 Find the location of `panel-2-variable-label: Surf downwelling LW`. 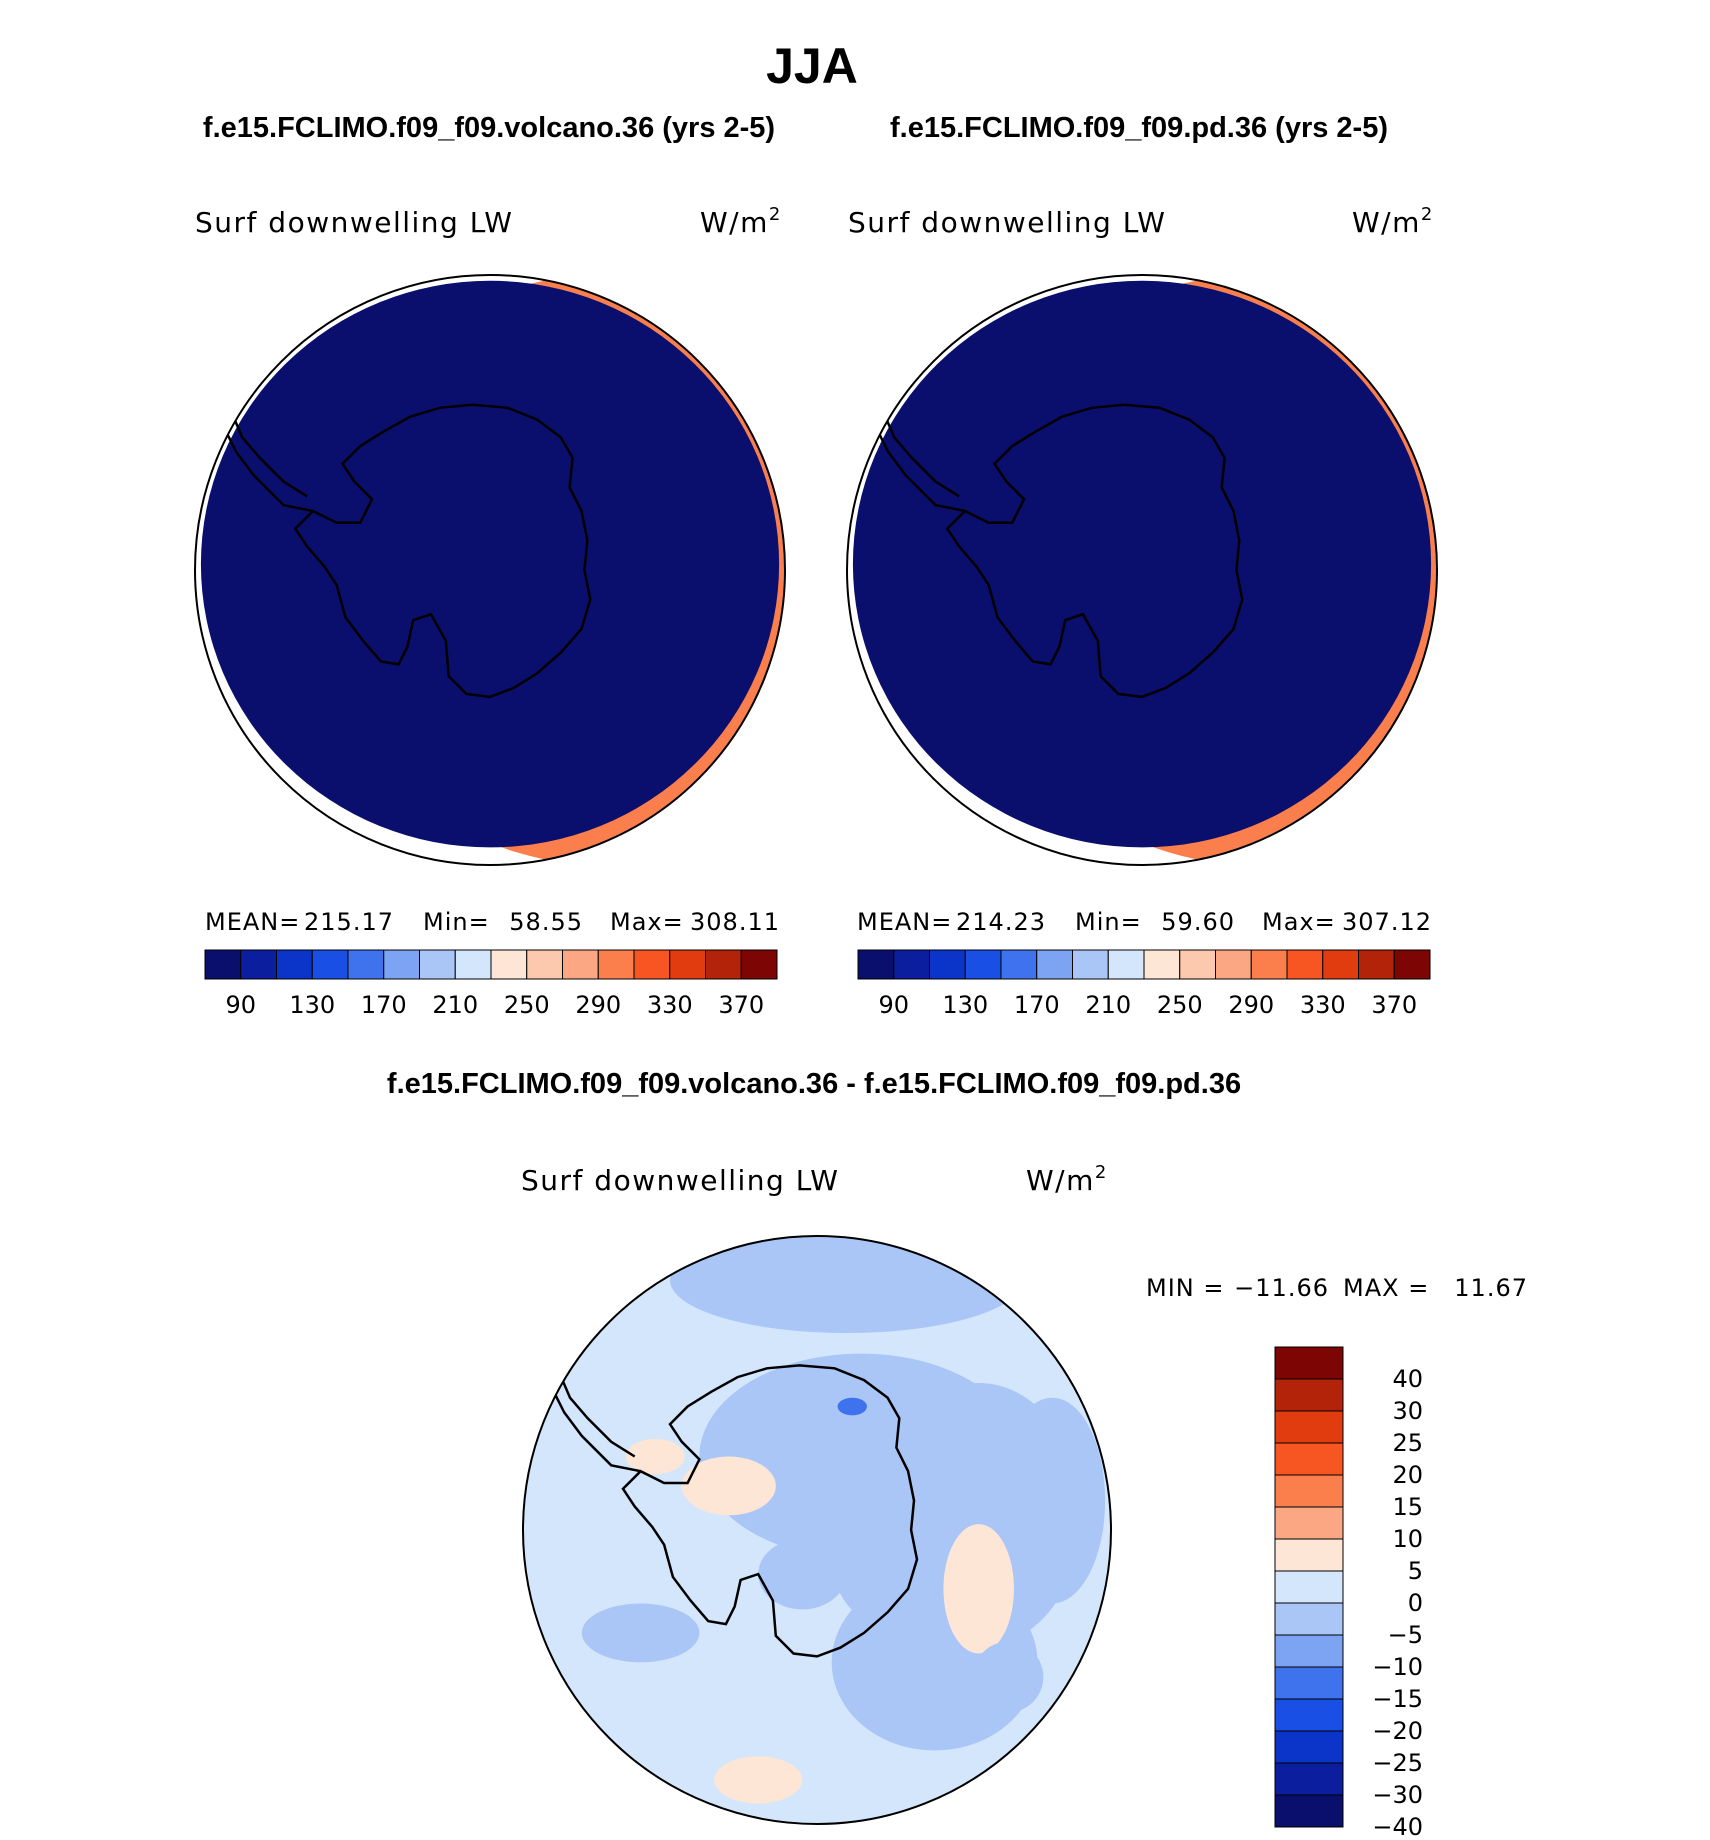

panel-2-variable-label: Surf downwelling LW is located at coordinates (1007, 222).